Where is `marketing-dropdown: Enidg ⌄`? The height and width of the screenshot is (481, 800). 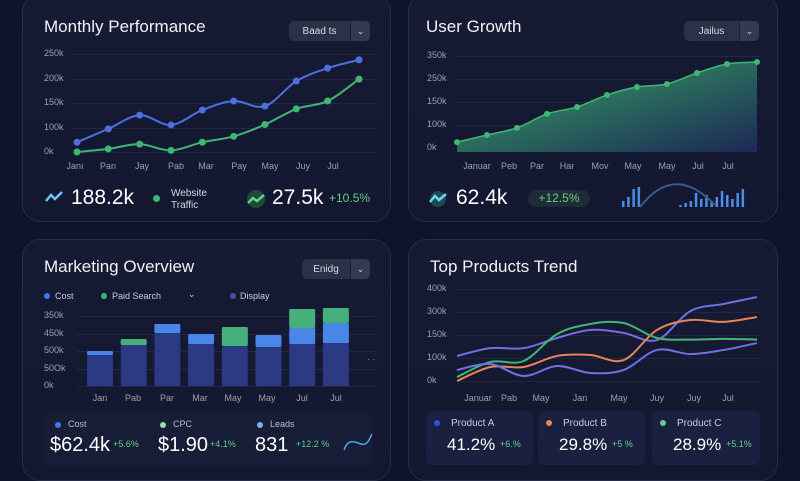 marketing-dropdown: Enidg ⌄ is located at coordinates (336, 269).